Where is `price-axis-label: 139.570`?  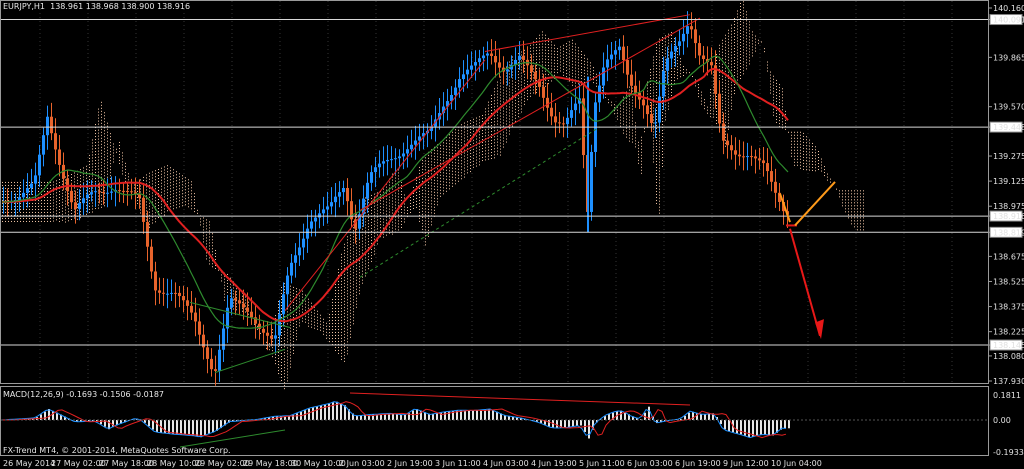
price-axis-label: 139.570 is located at coordinates (1008, 107).